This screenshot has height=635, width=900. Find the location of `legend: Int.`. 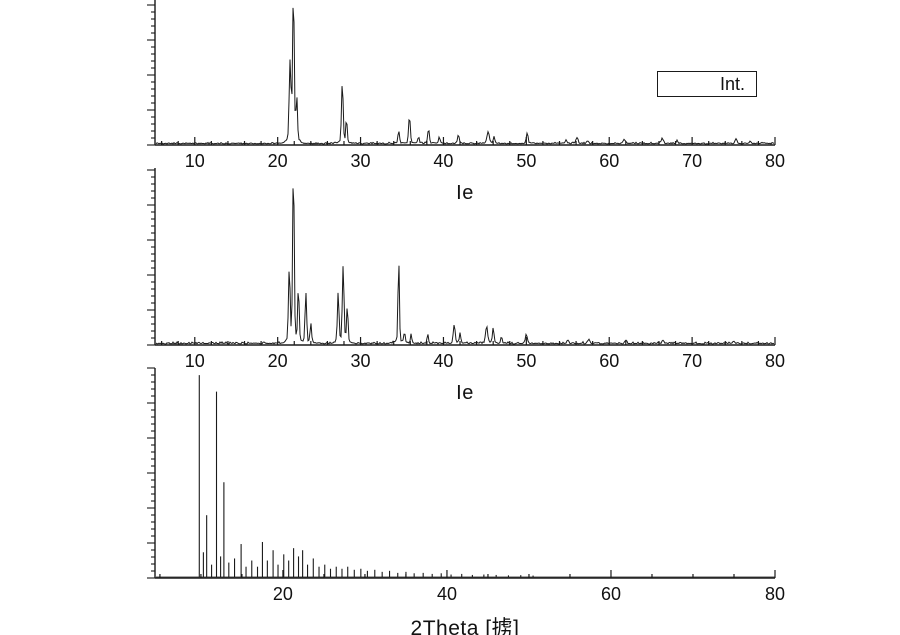

legend: Int. is located at coordinates (707, 84).